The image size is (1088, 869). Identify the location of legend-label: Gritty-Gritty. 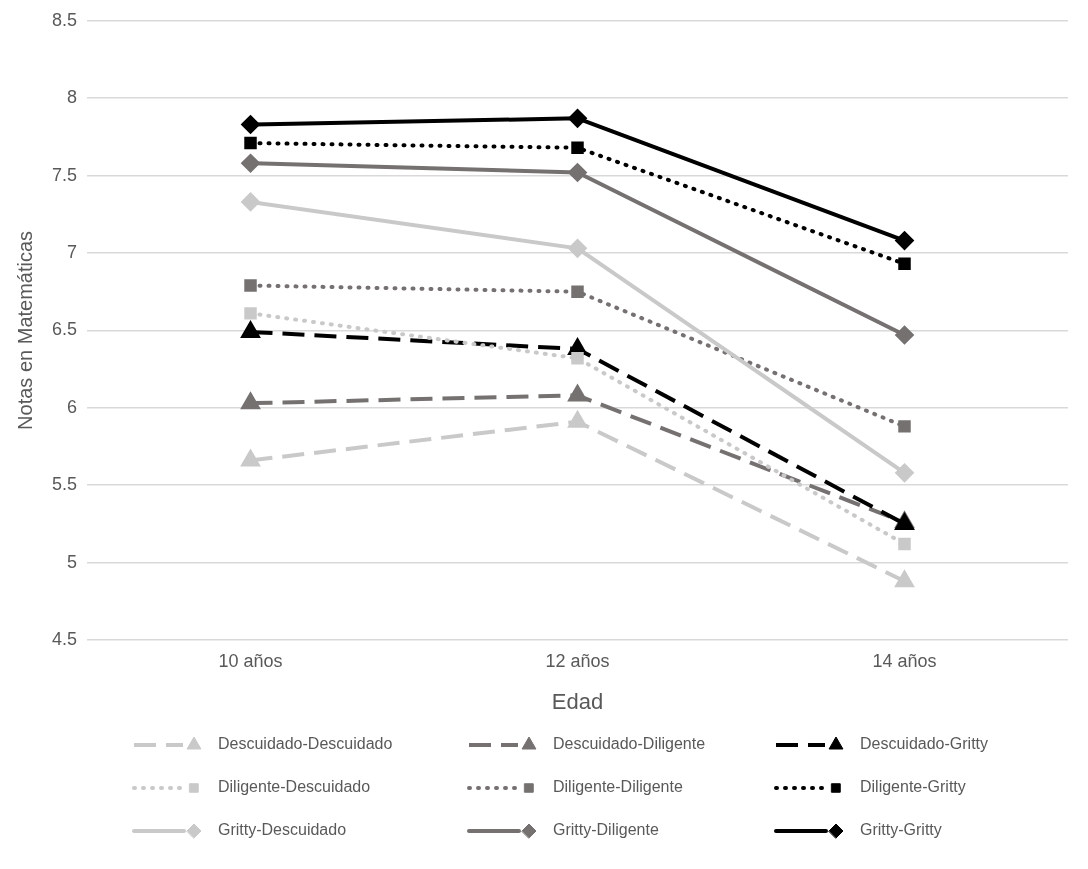
(901, 830).